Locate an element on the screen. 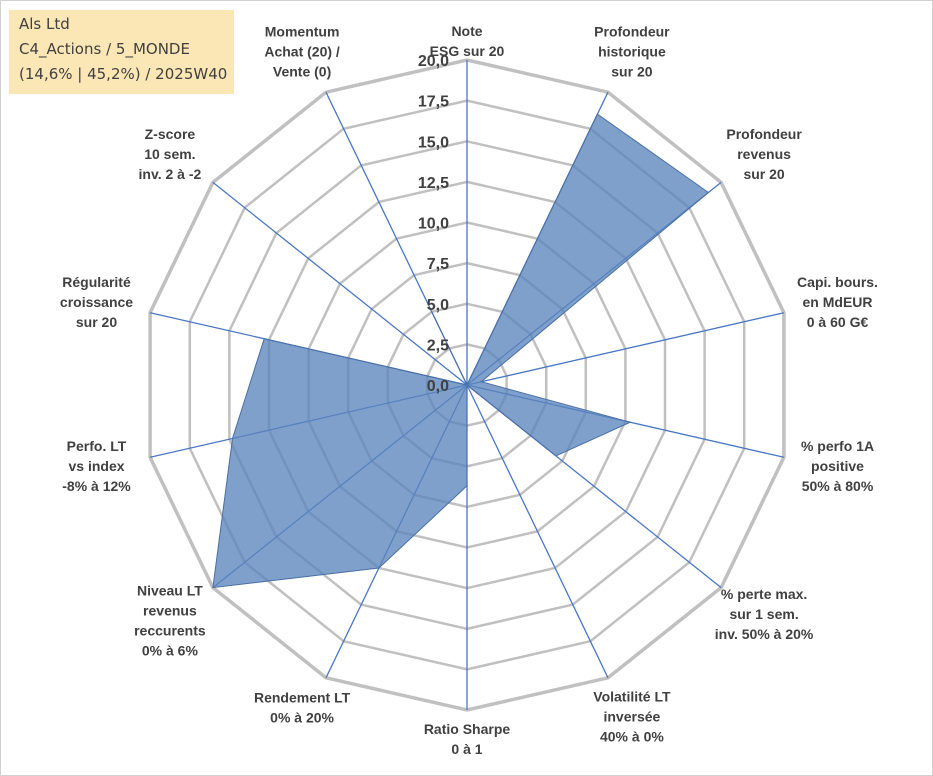 This screenshot has height=776, width=933. stats-label: (14,6% | 45,2%) / 2025W40 is located at coordinates (123, 74).